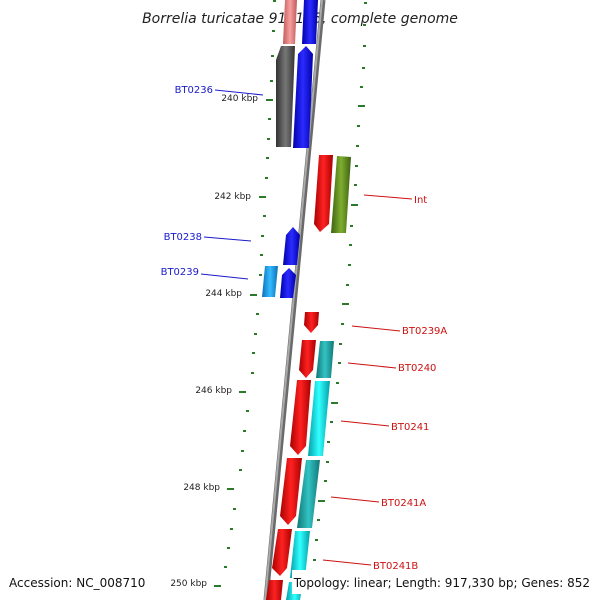  Describe the element at coordinates (307, 359) in the screenshot. I see `gene-bt0240-red` at that location.